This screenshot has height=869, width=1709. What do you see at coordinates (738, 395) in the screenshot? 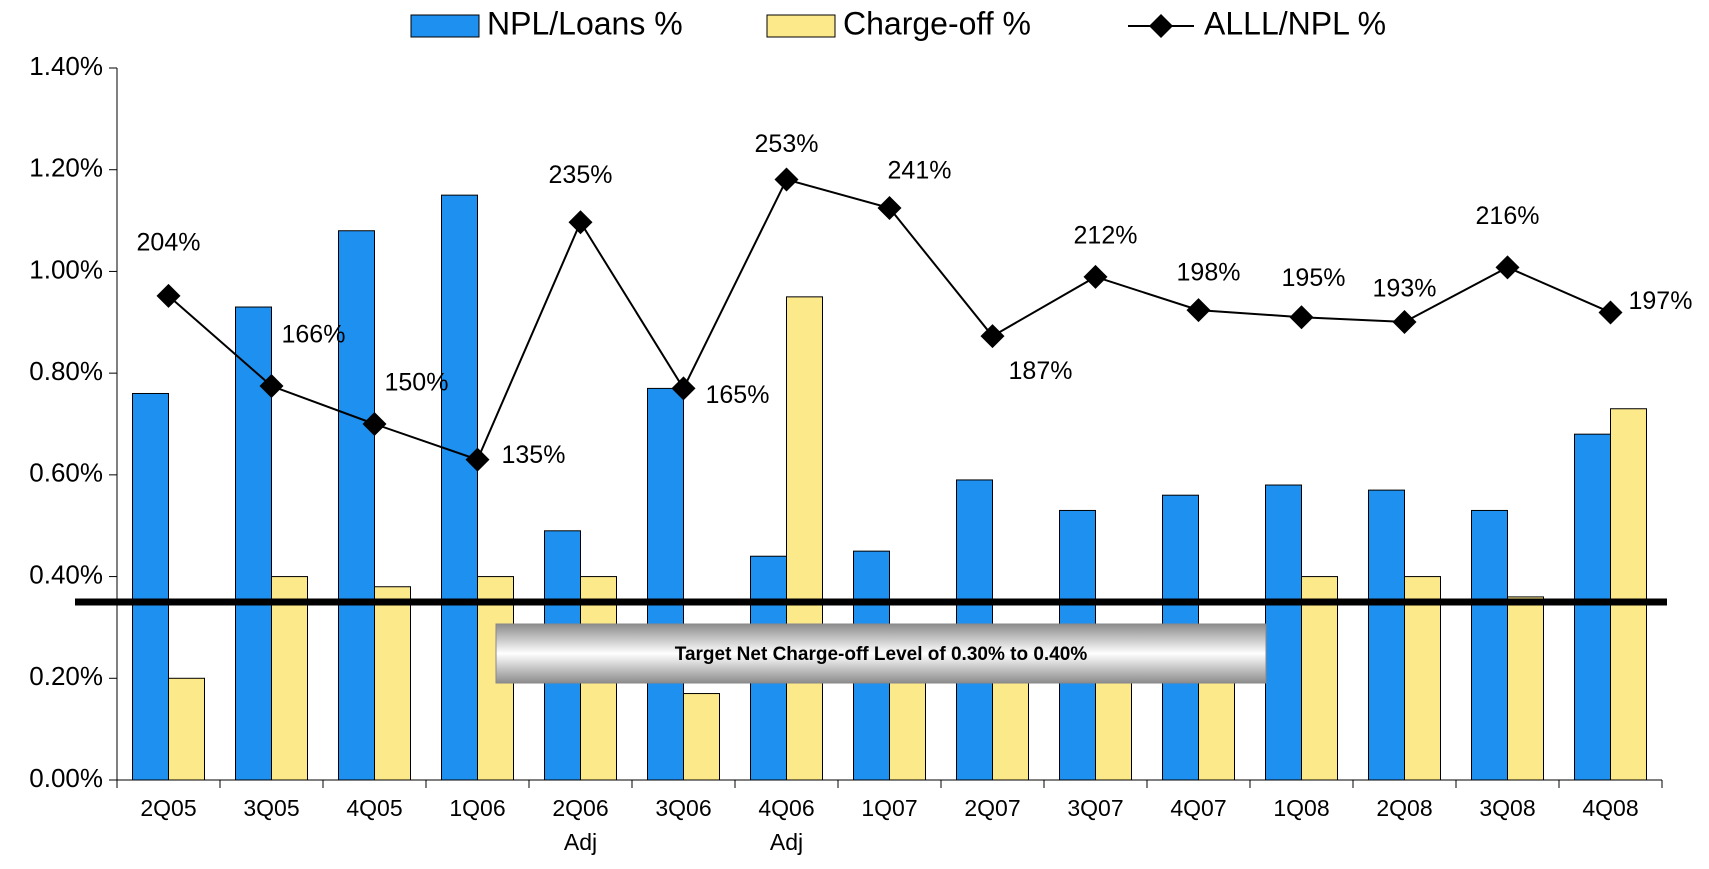
I see `data-label: 165%` at bounding box center [738, 395].